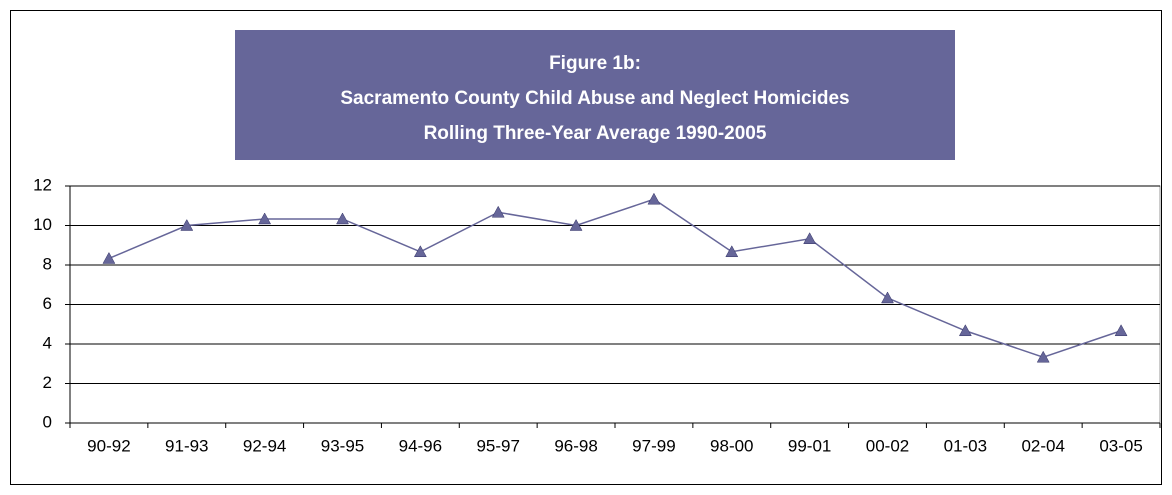 The image size is (1172, 495). Describe the element at coordinates (42, 184) in the screenshot. I see `y-tick-label: 12` at that location.